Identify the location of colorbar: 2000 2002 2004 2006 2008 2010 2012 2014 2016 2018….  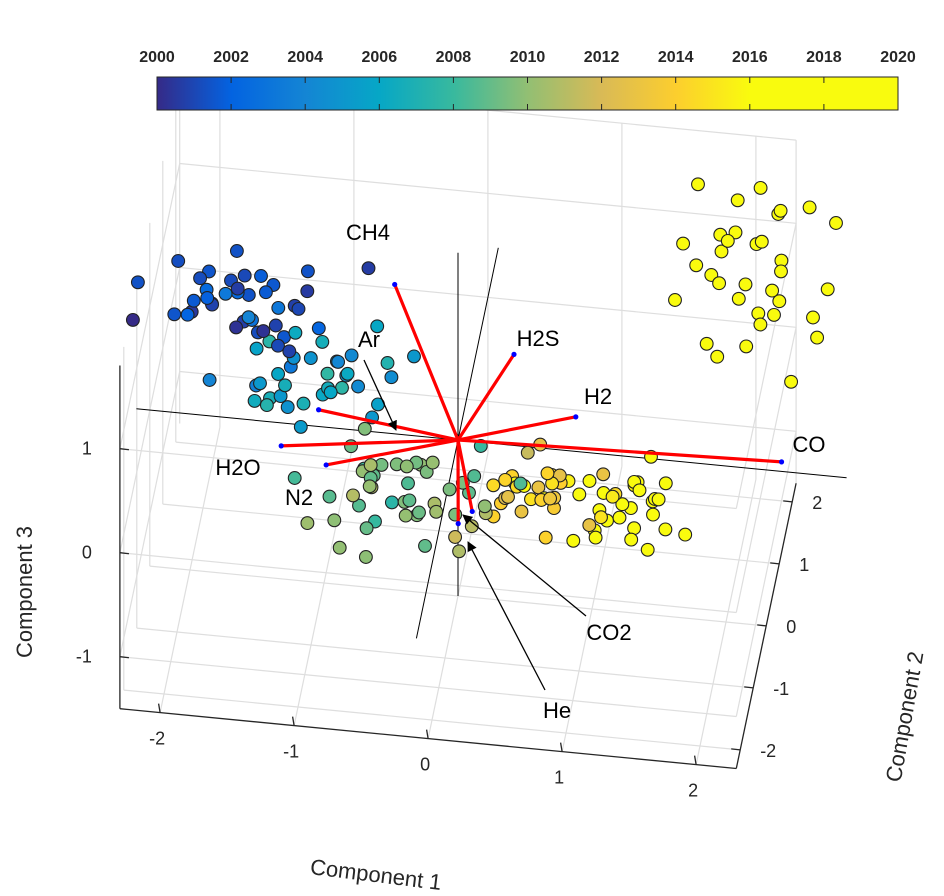
(527, 80).